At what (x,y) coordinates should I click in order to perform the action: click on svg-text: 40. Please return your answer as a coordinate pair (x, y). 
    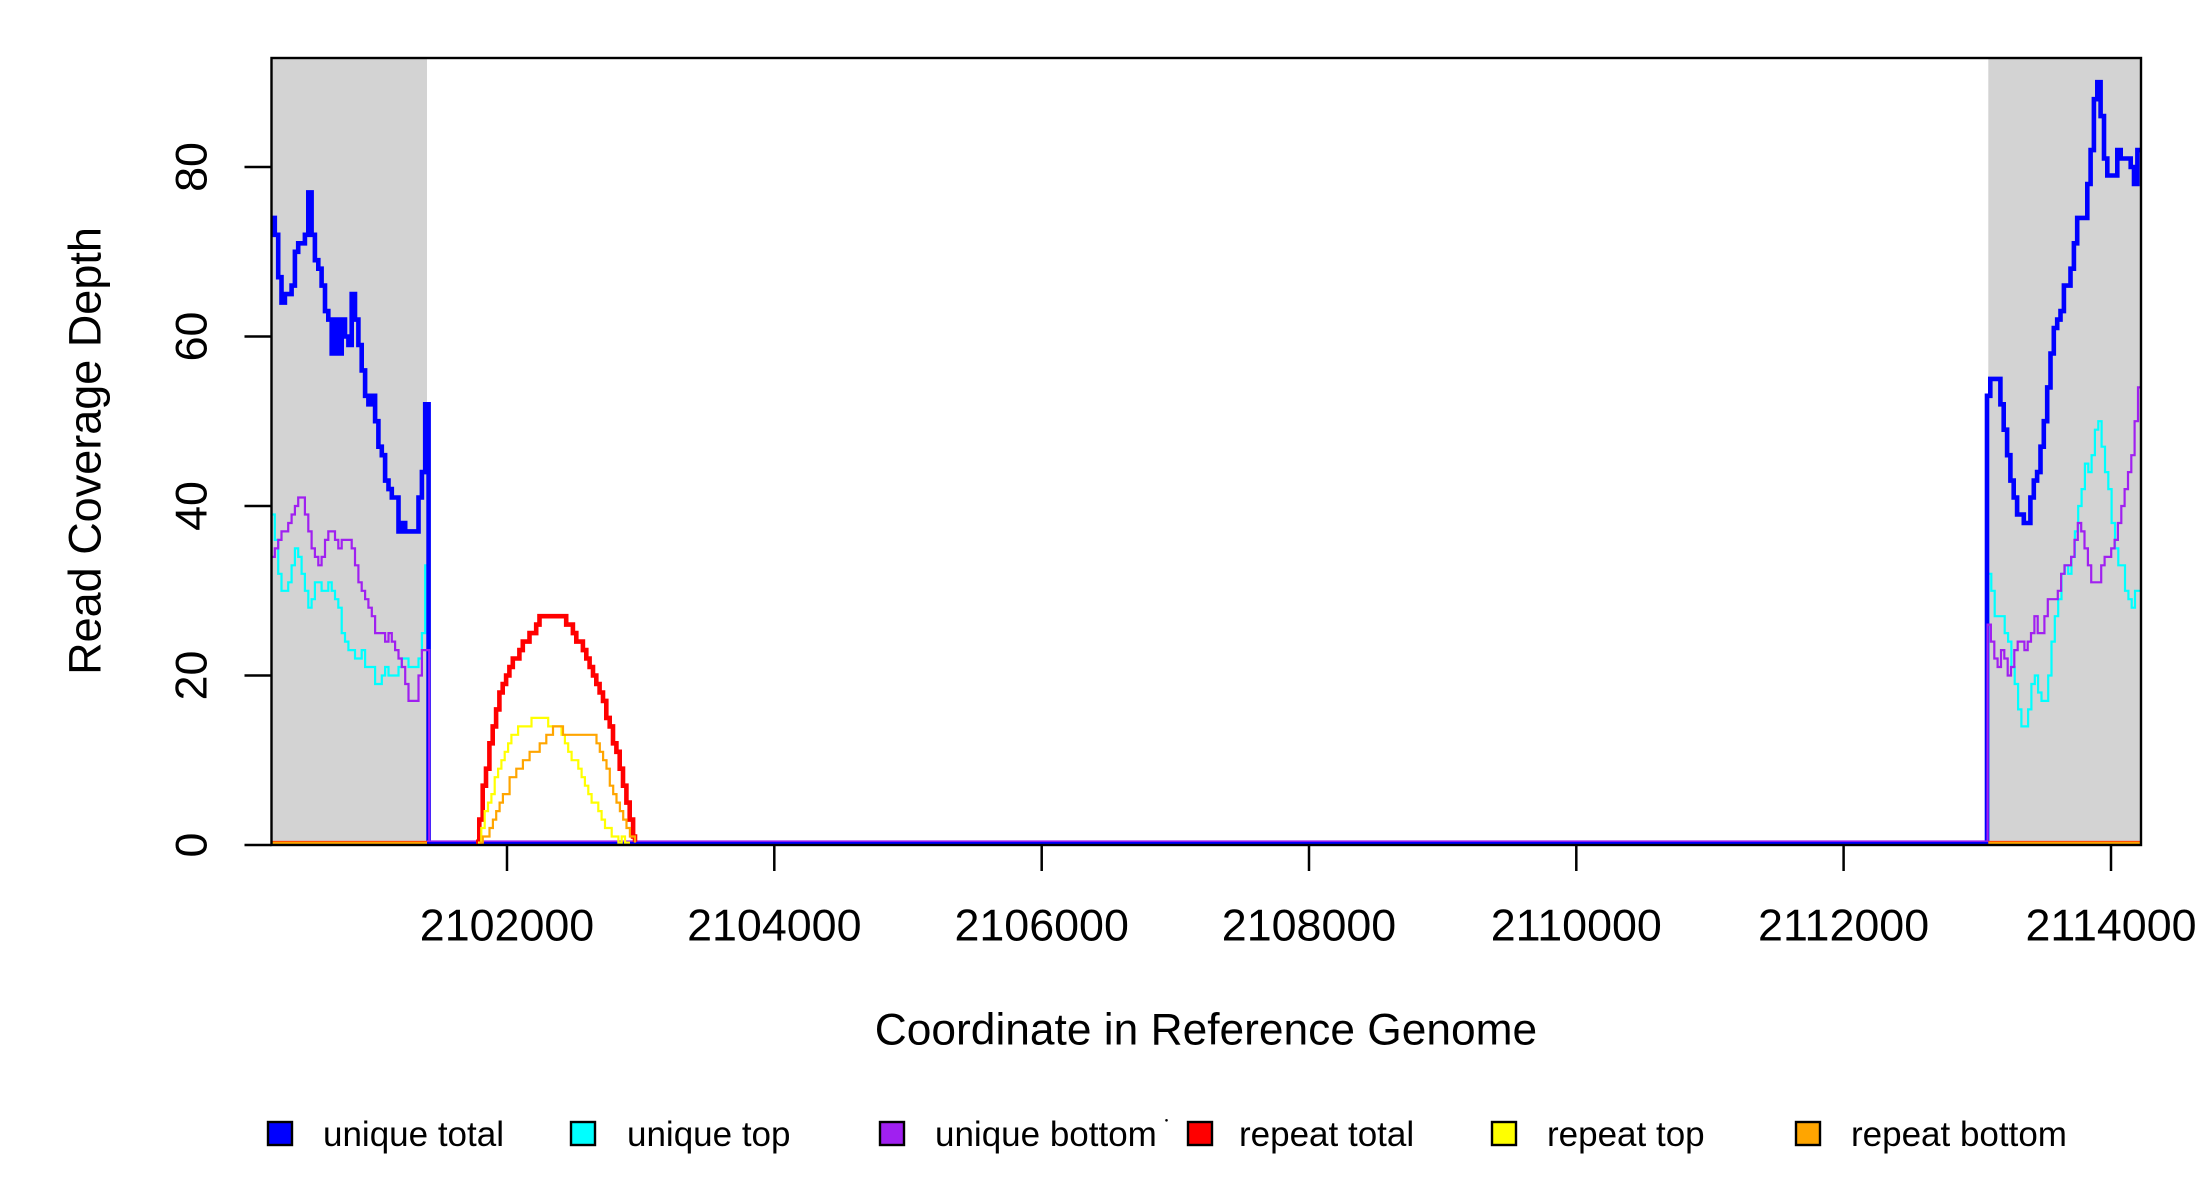
    Looking at the image, I should click on (192, 506).